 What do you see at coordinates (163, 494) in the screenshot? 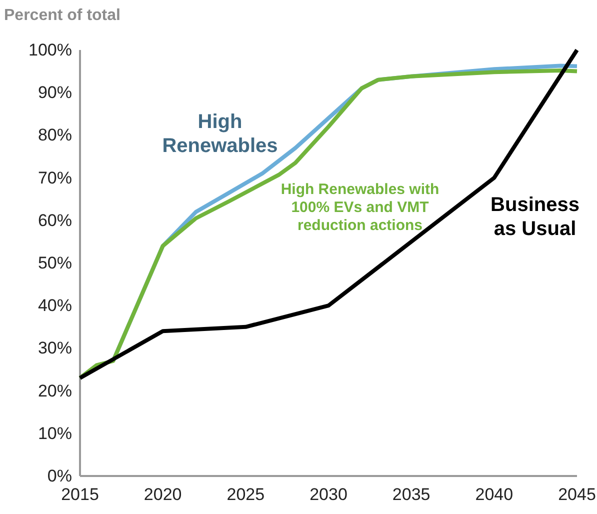
I see `x-tick-label: 2020` at bounding box center [163, 494].